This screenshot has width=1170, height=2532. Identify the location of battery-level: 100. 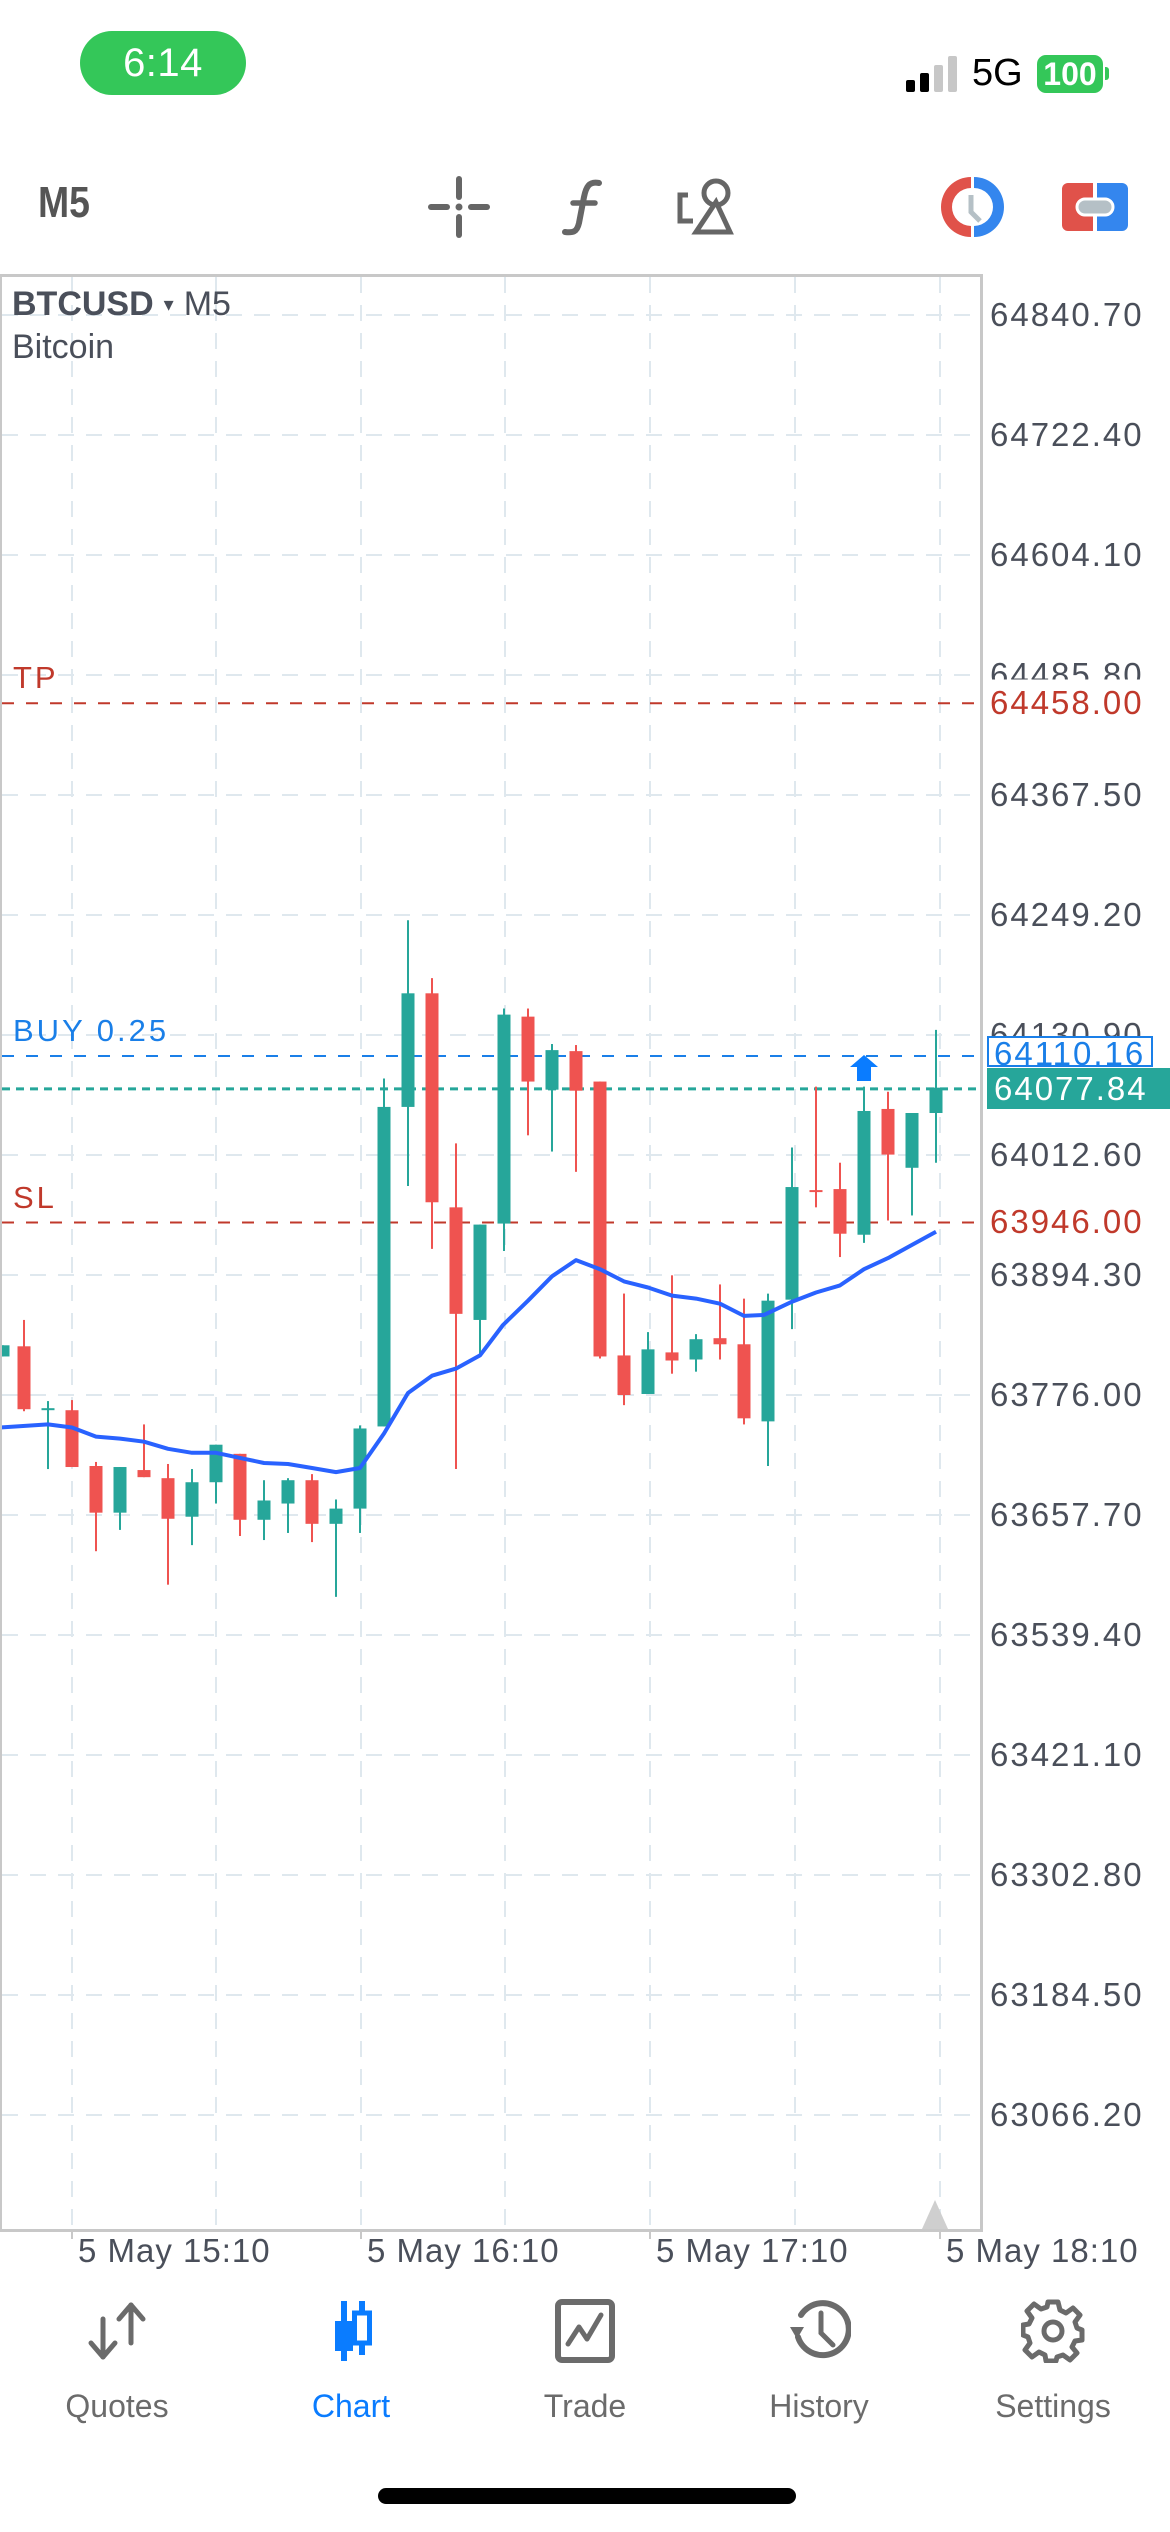
(1070, 73).